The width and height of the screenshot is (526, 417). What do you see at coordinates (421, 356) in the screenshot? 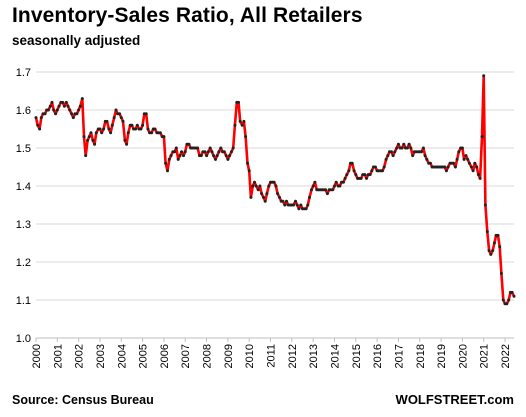
I see `x-tick-label: 2018` at bounding box center [421, 356].